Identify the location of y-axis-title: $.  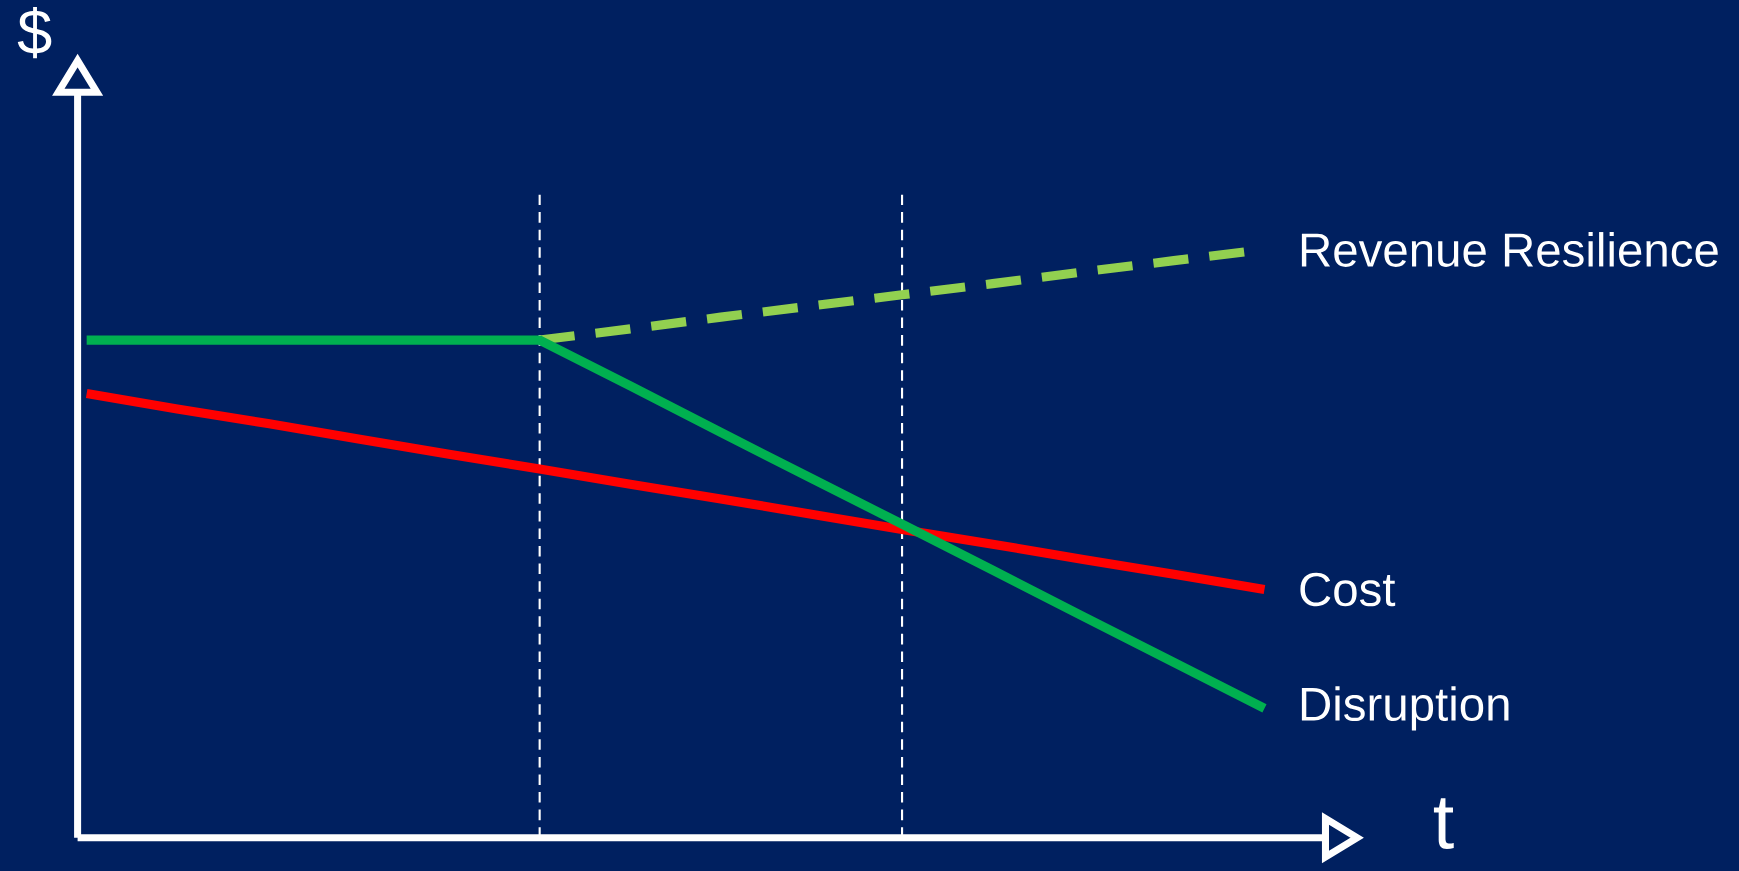
(34, 32).